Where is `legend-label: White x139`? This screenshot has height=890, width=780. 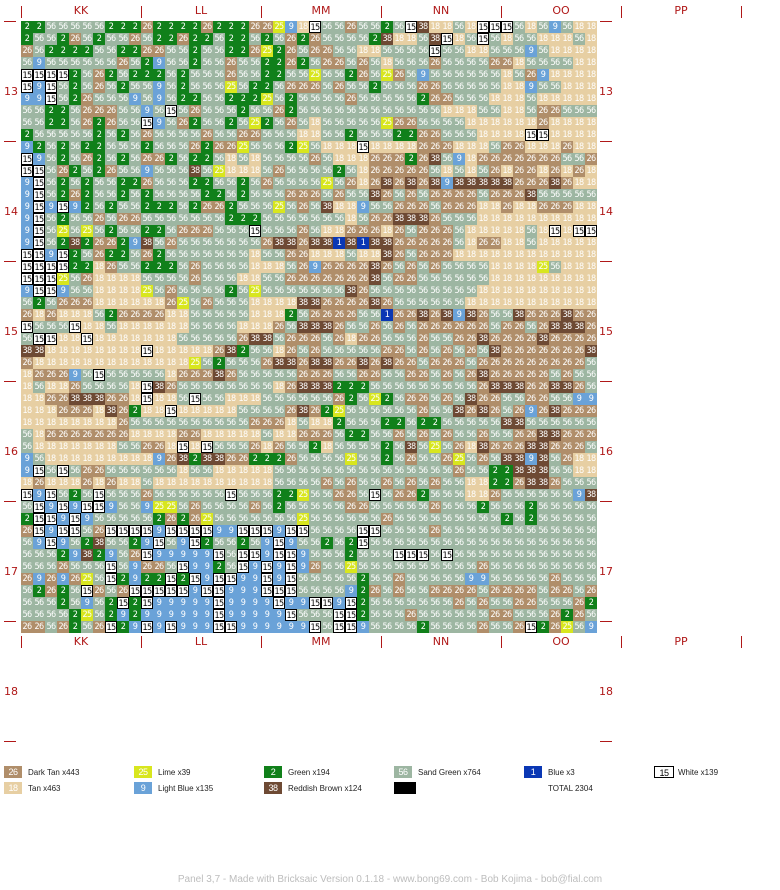
legend-label: White x139 is located at coordinates (698, 772).